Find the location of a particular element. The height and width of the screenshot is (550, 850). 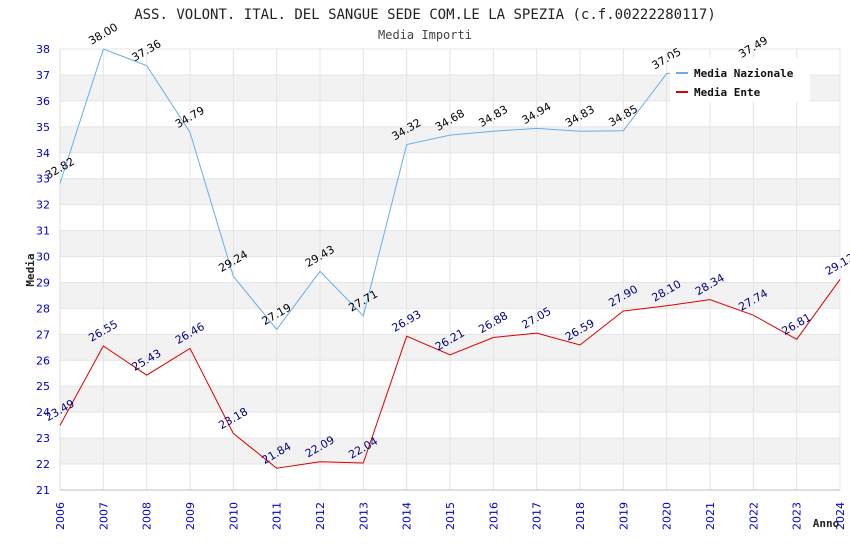

legend: Media Nazionale Media Ente is located at coordinates (740, 80).